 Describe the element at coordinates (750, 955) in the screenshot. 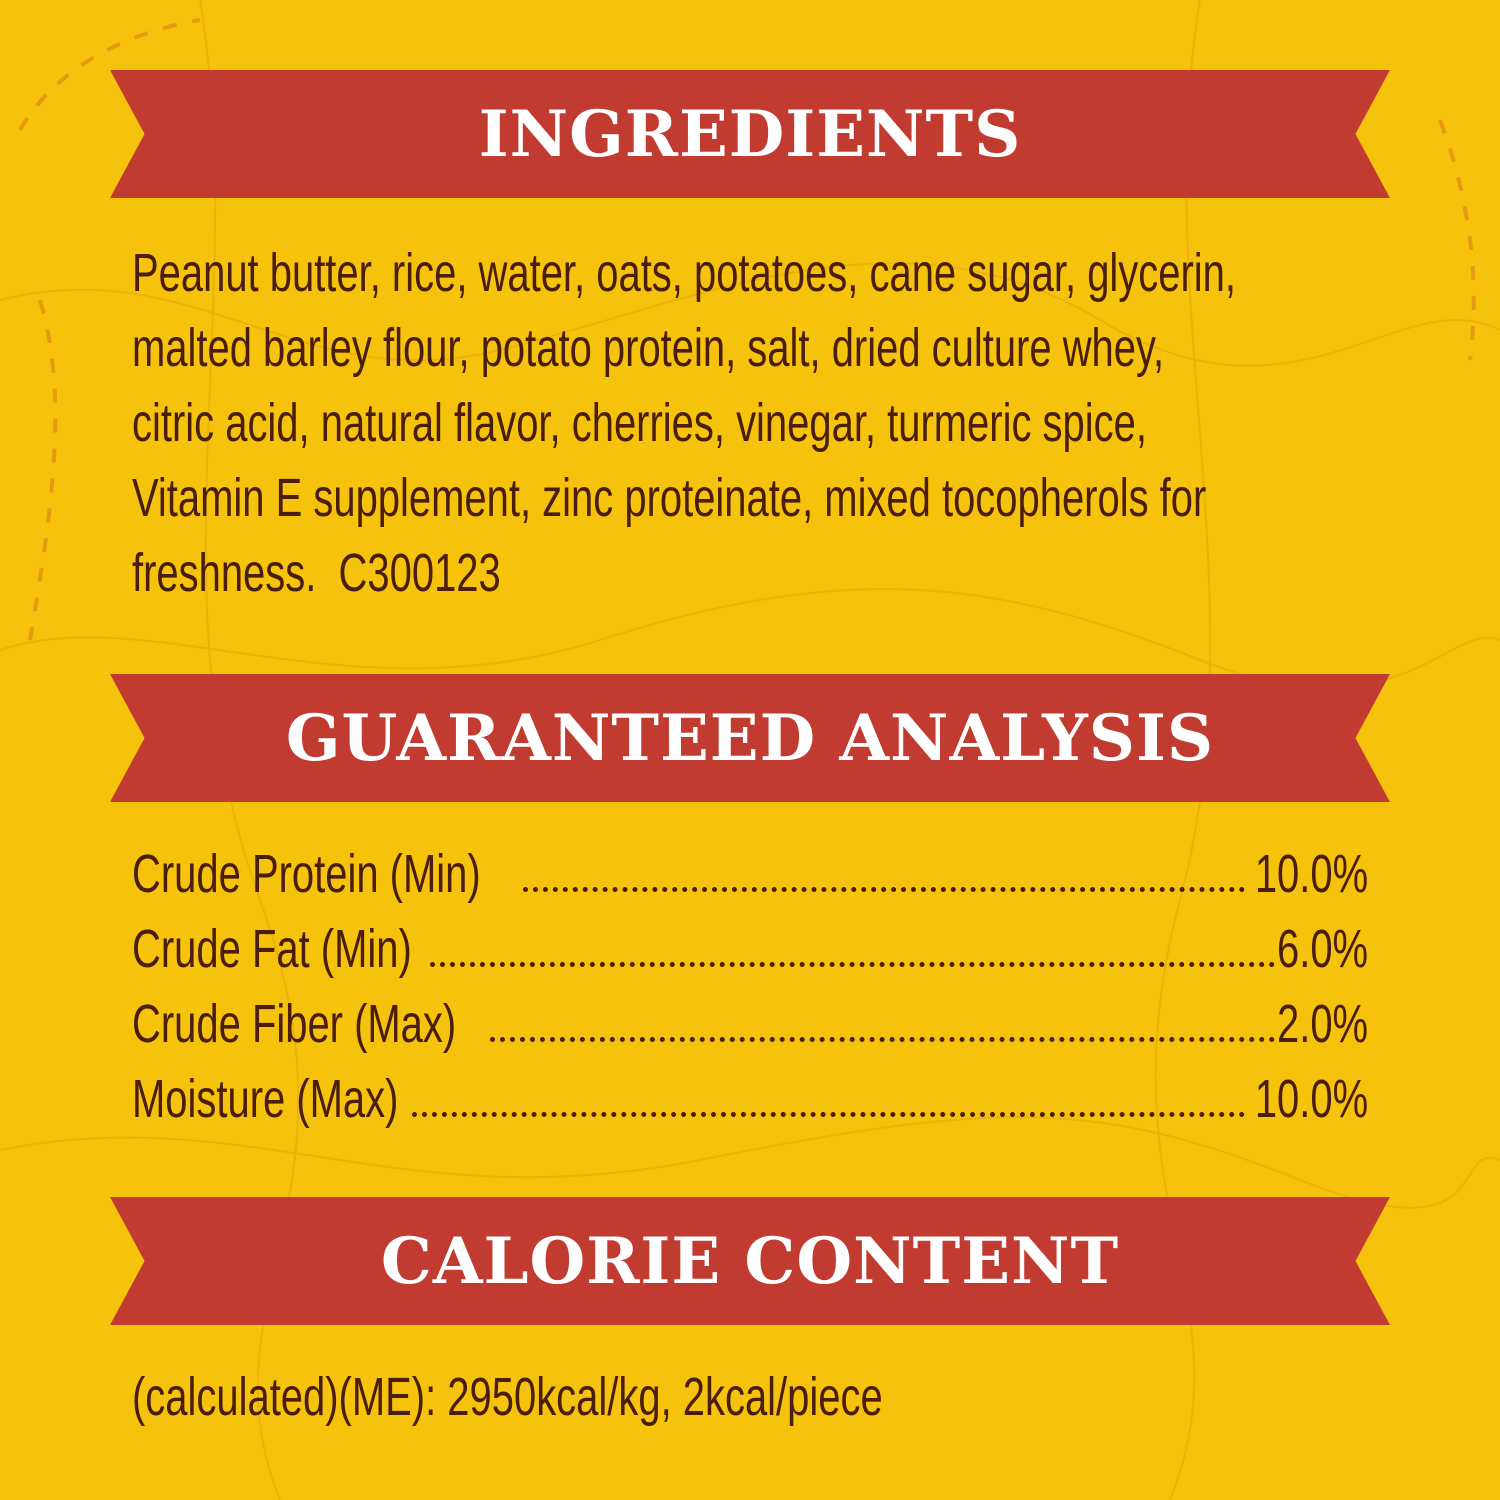

I see `analysis-row: Crude Fat (Min) 6.0%` at that location.